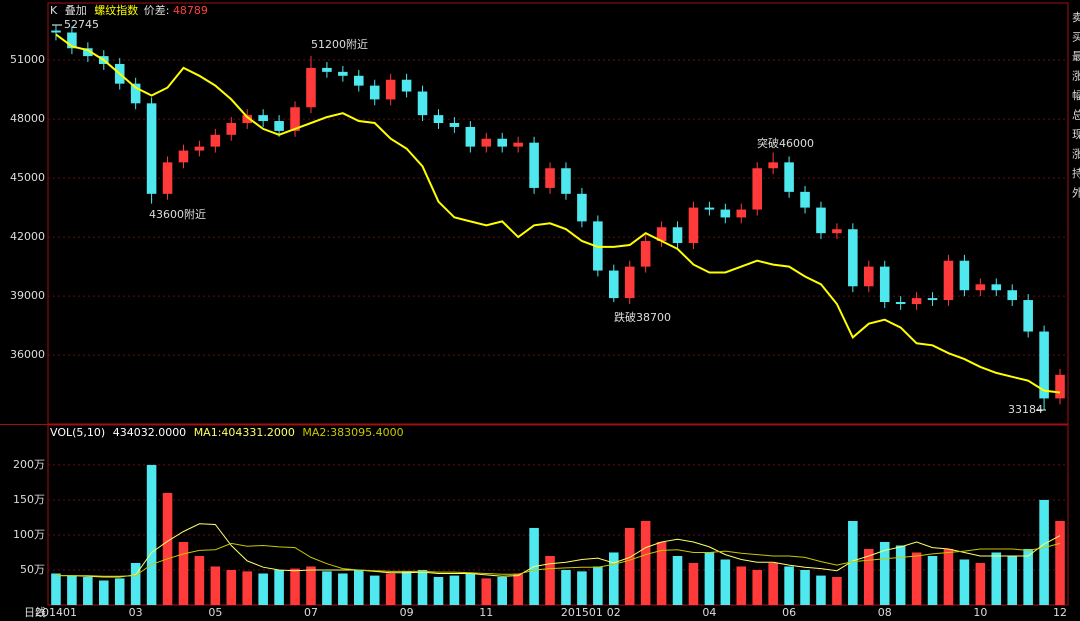 This screenshot has width=1080, height=621. I want to click on x-tick-label: 11, so click(486, 612).